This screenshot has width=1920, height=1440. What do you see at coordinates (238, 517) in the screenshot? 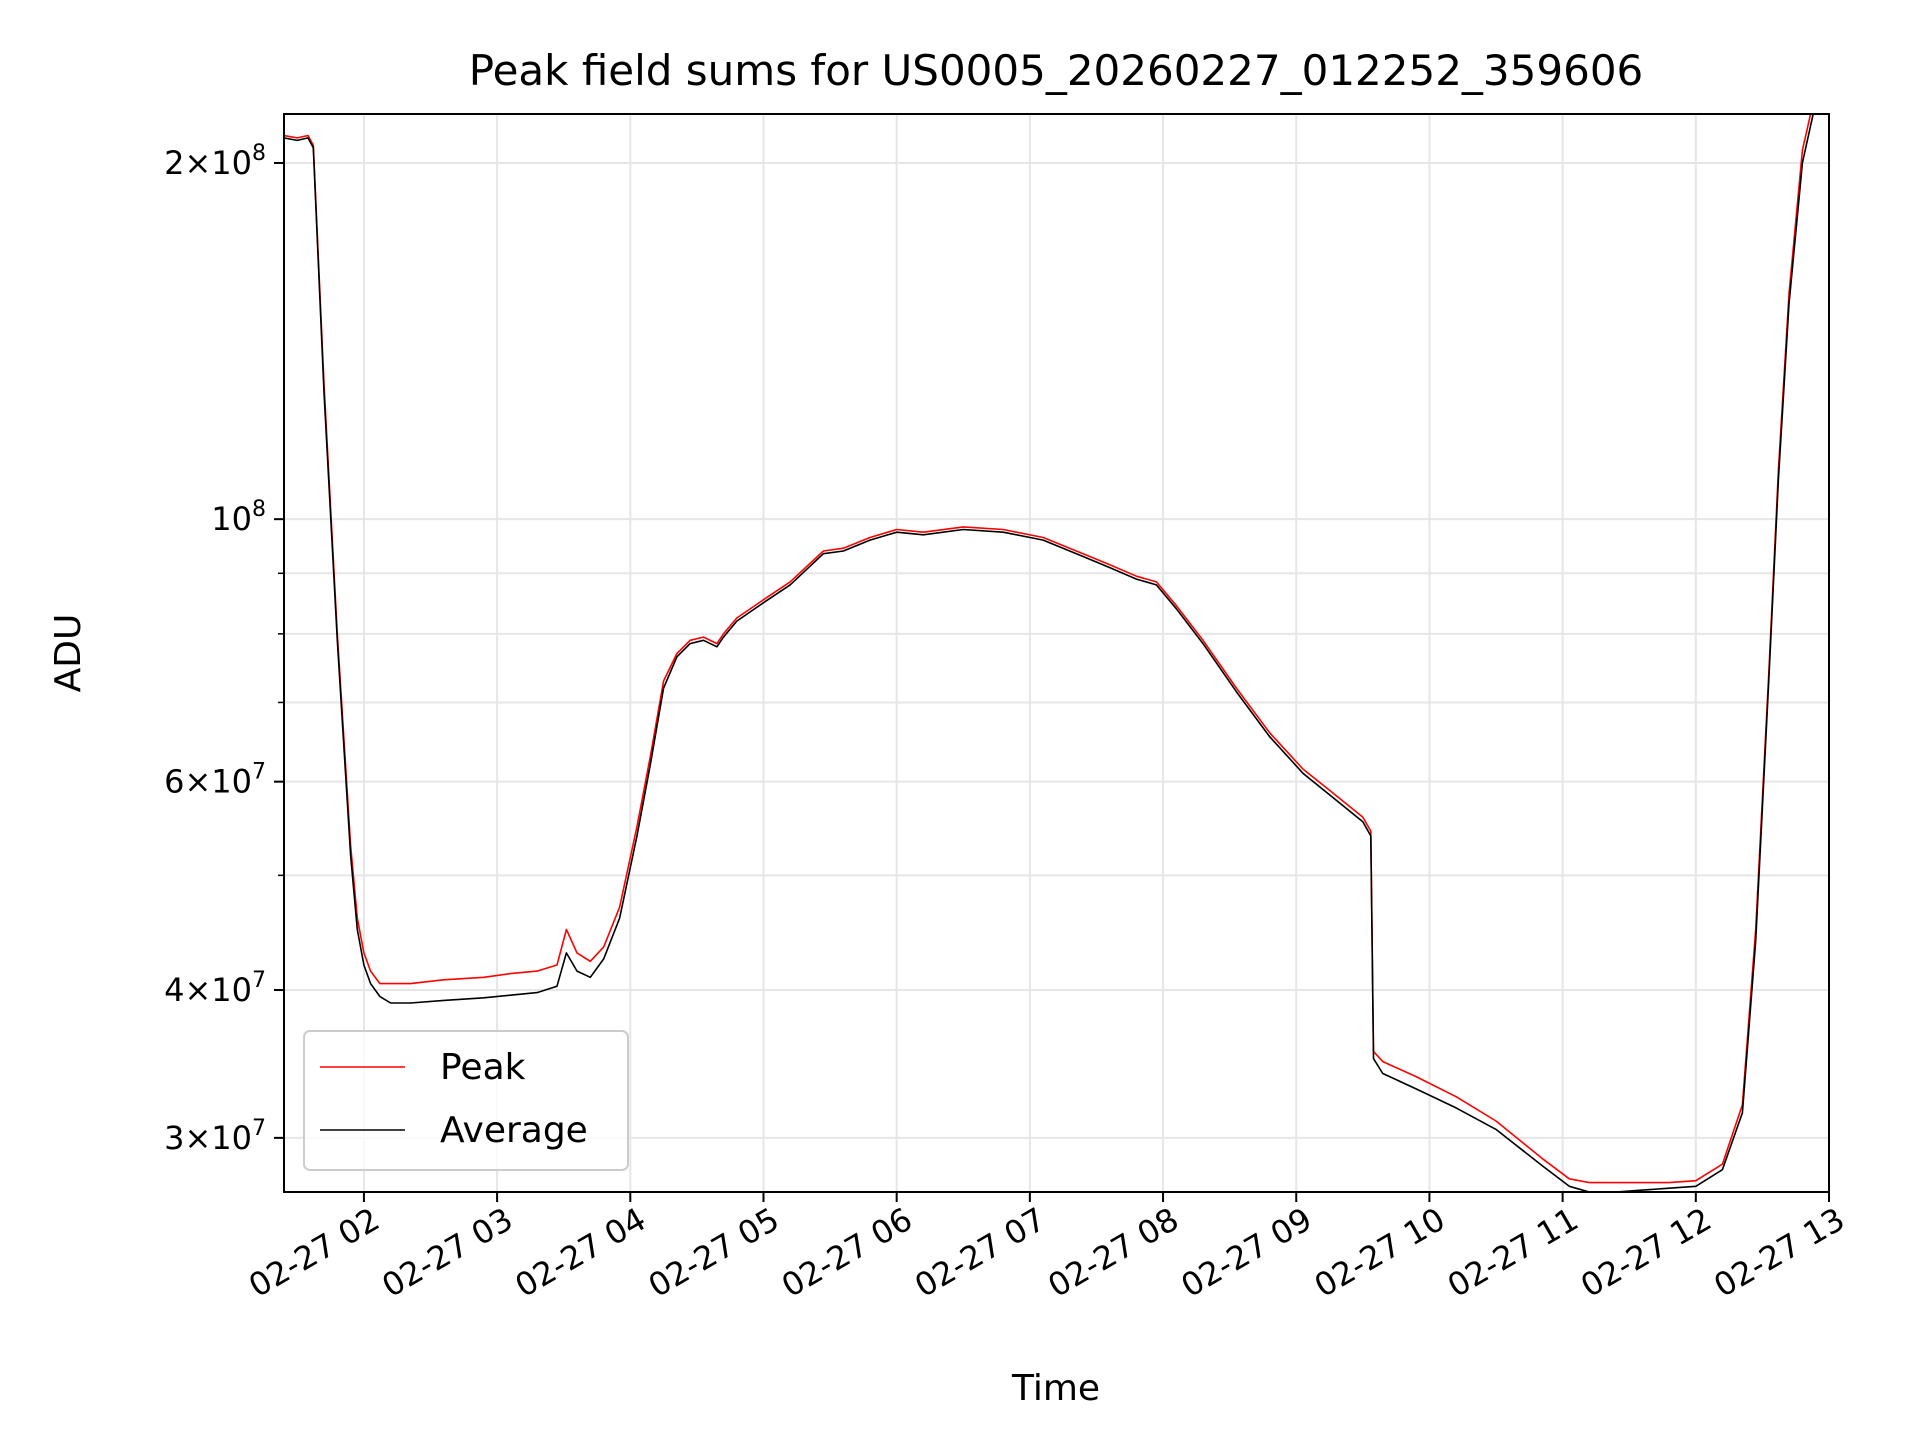
I see `y-tick-label: 108` at bounding box center [238, 517].